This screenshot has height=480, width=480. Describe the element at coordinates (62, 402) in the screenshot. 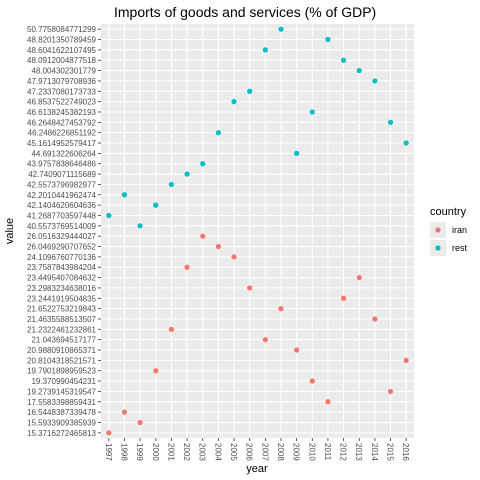

I see `y-tick-label: 17.5583398859431` at that location.